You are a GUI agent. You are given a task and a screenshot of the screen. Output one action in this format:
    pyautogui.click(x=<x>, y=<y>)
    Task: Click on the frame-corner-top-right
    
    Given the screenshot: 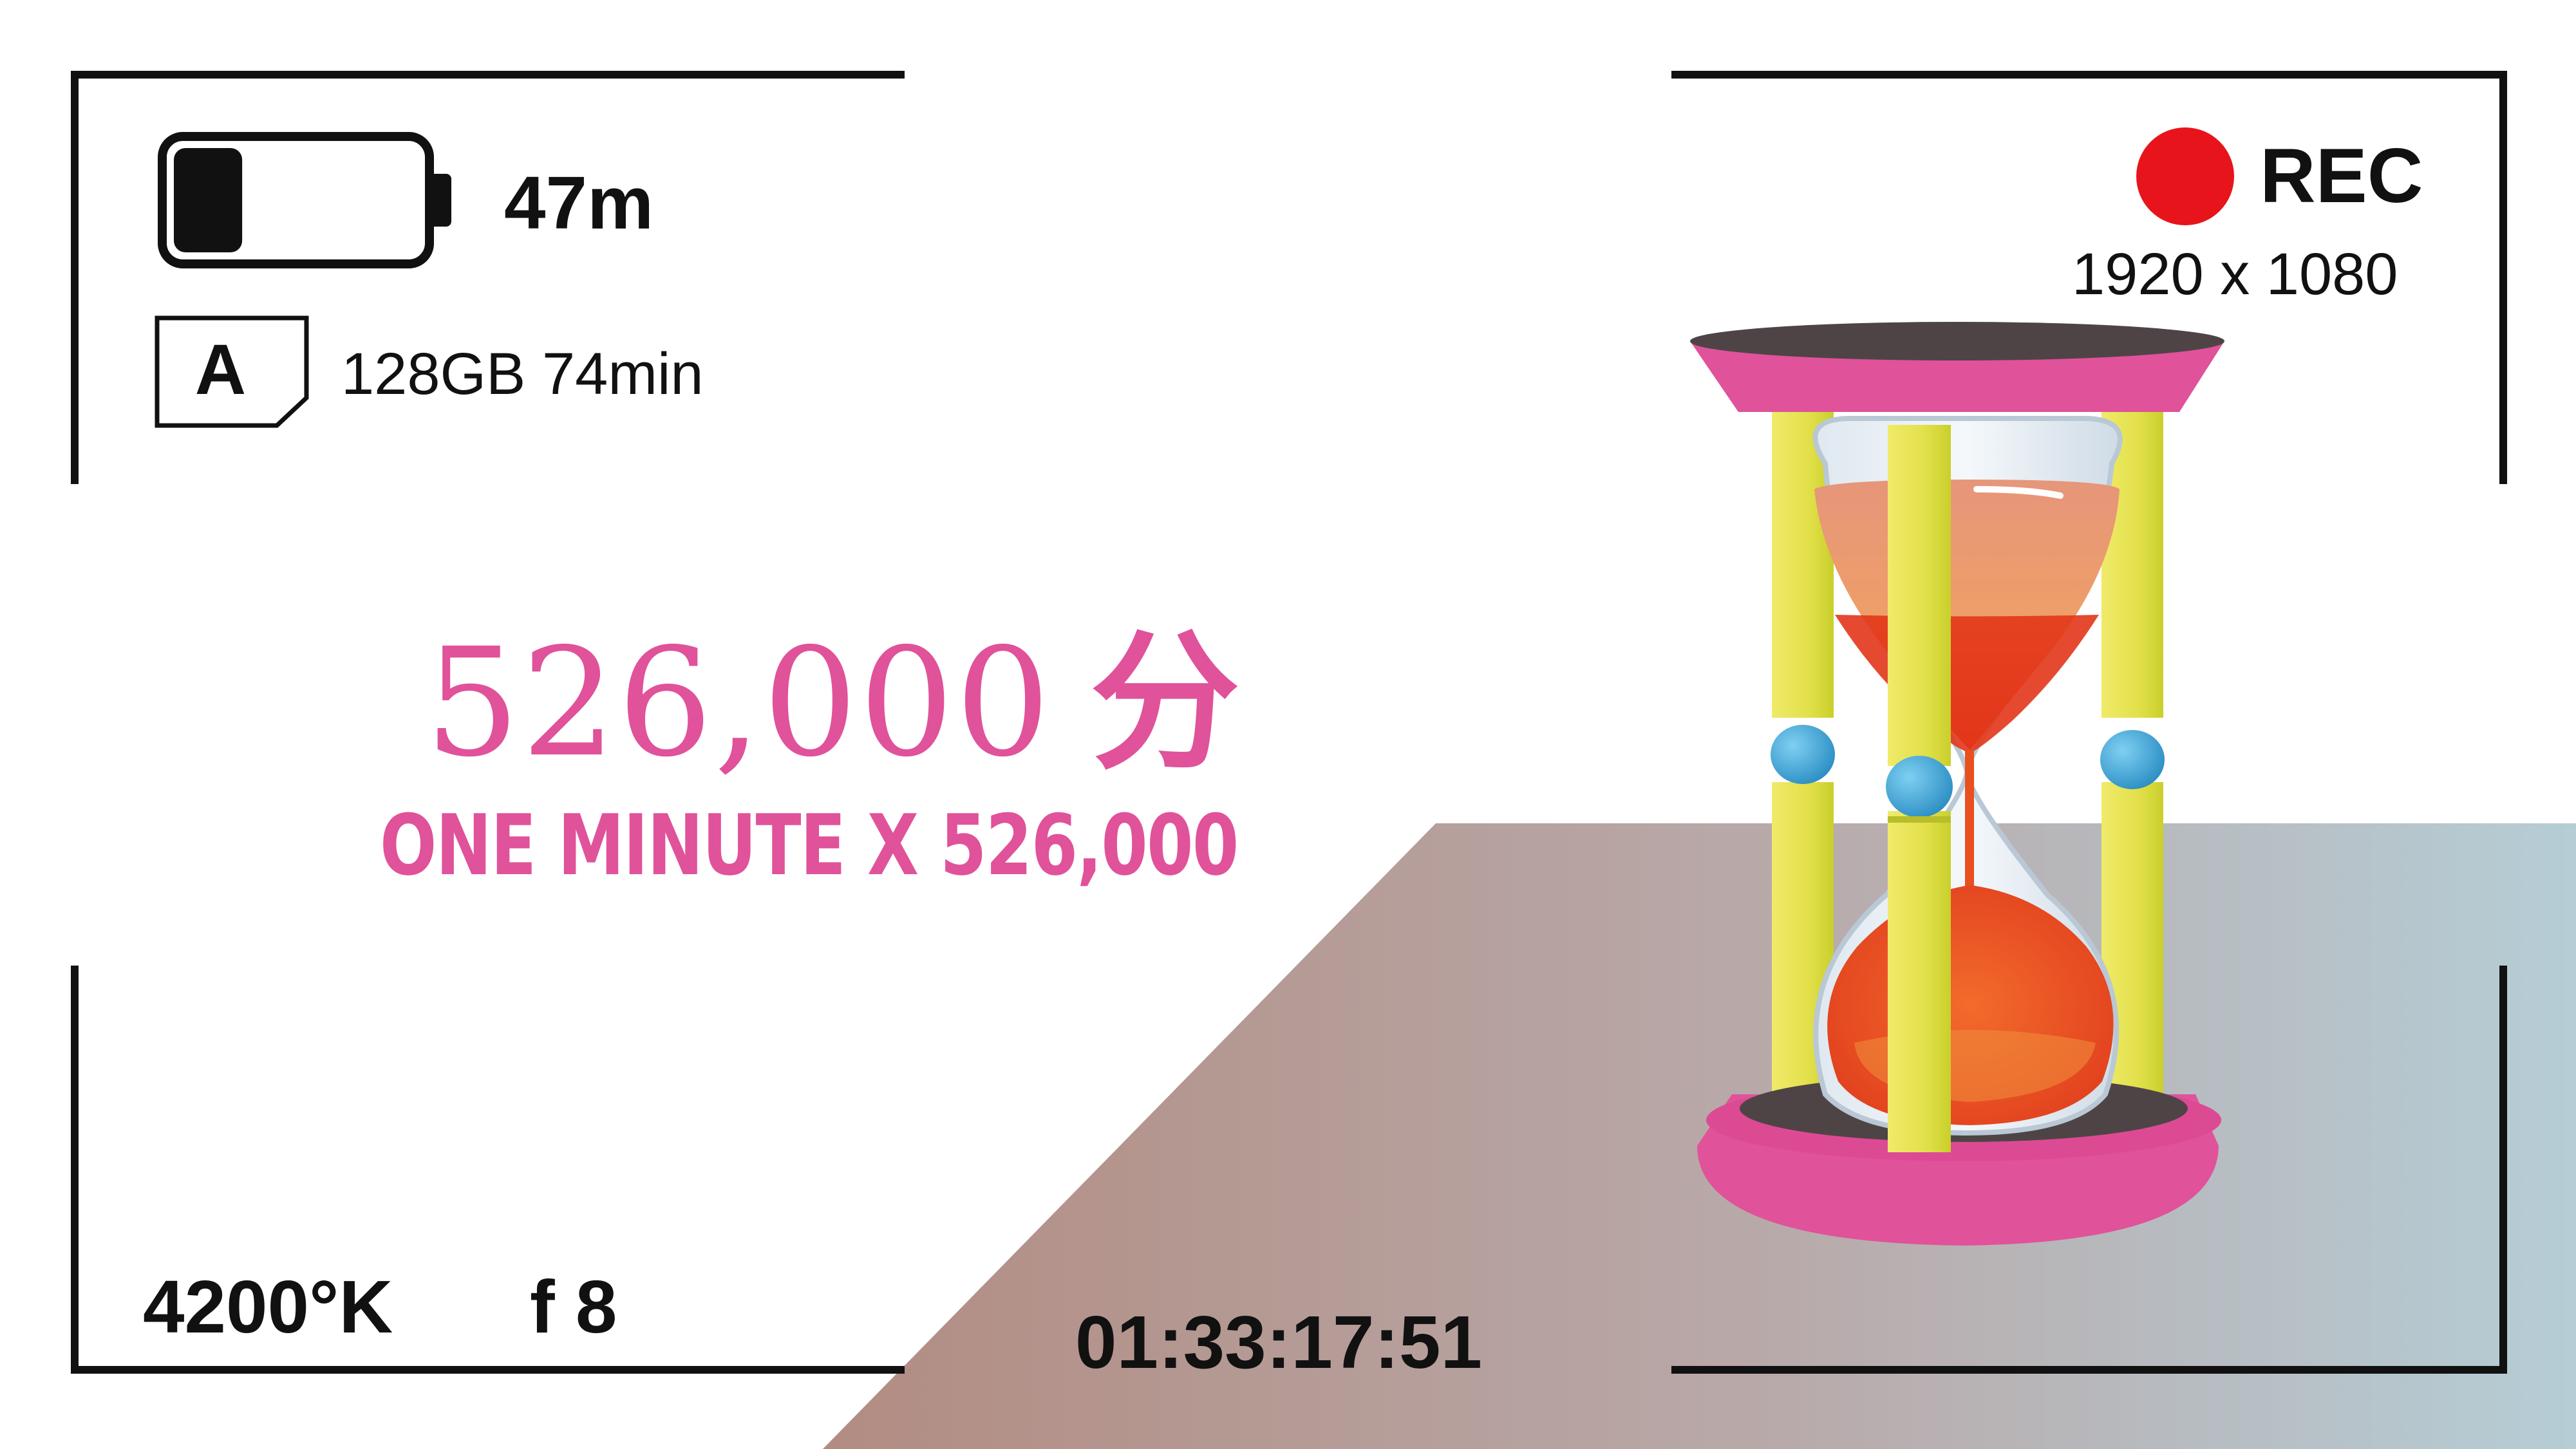 What is the action you would take?
    pyautogui.click(x=2089, y=277)
    